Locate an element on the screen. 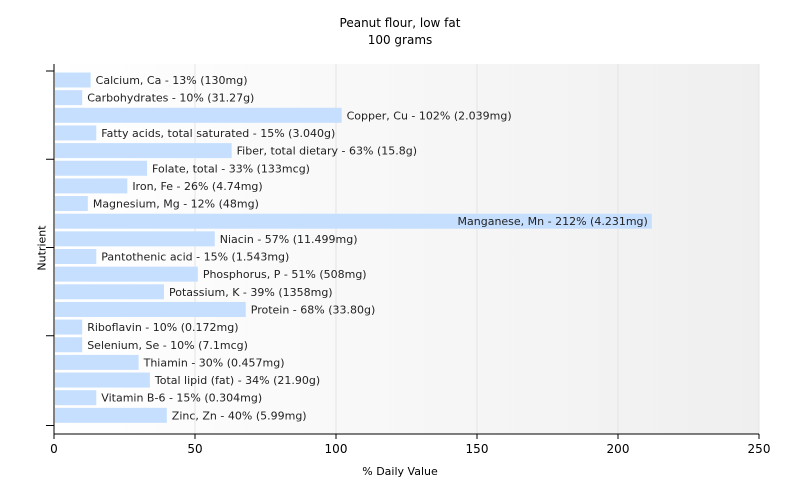 Image resolution: width=800 pixels, height=500 pixels. x-axis-title: % Daily Value is located at coordinates (400, 471).